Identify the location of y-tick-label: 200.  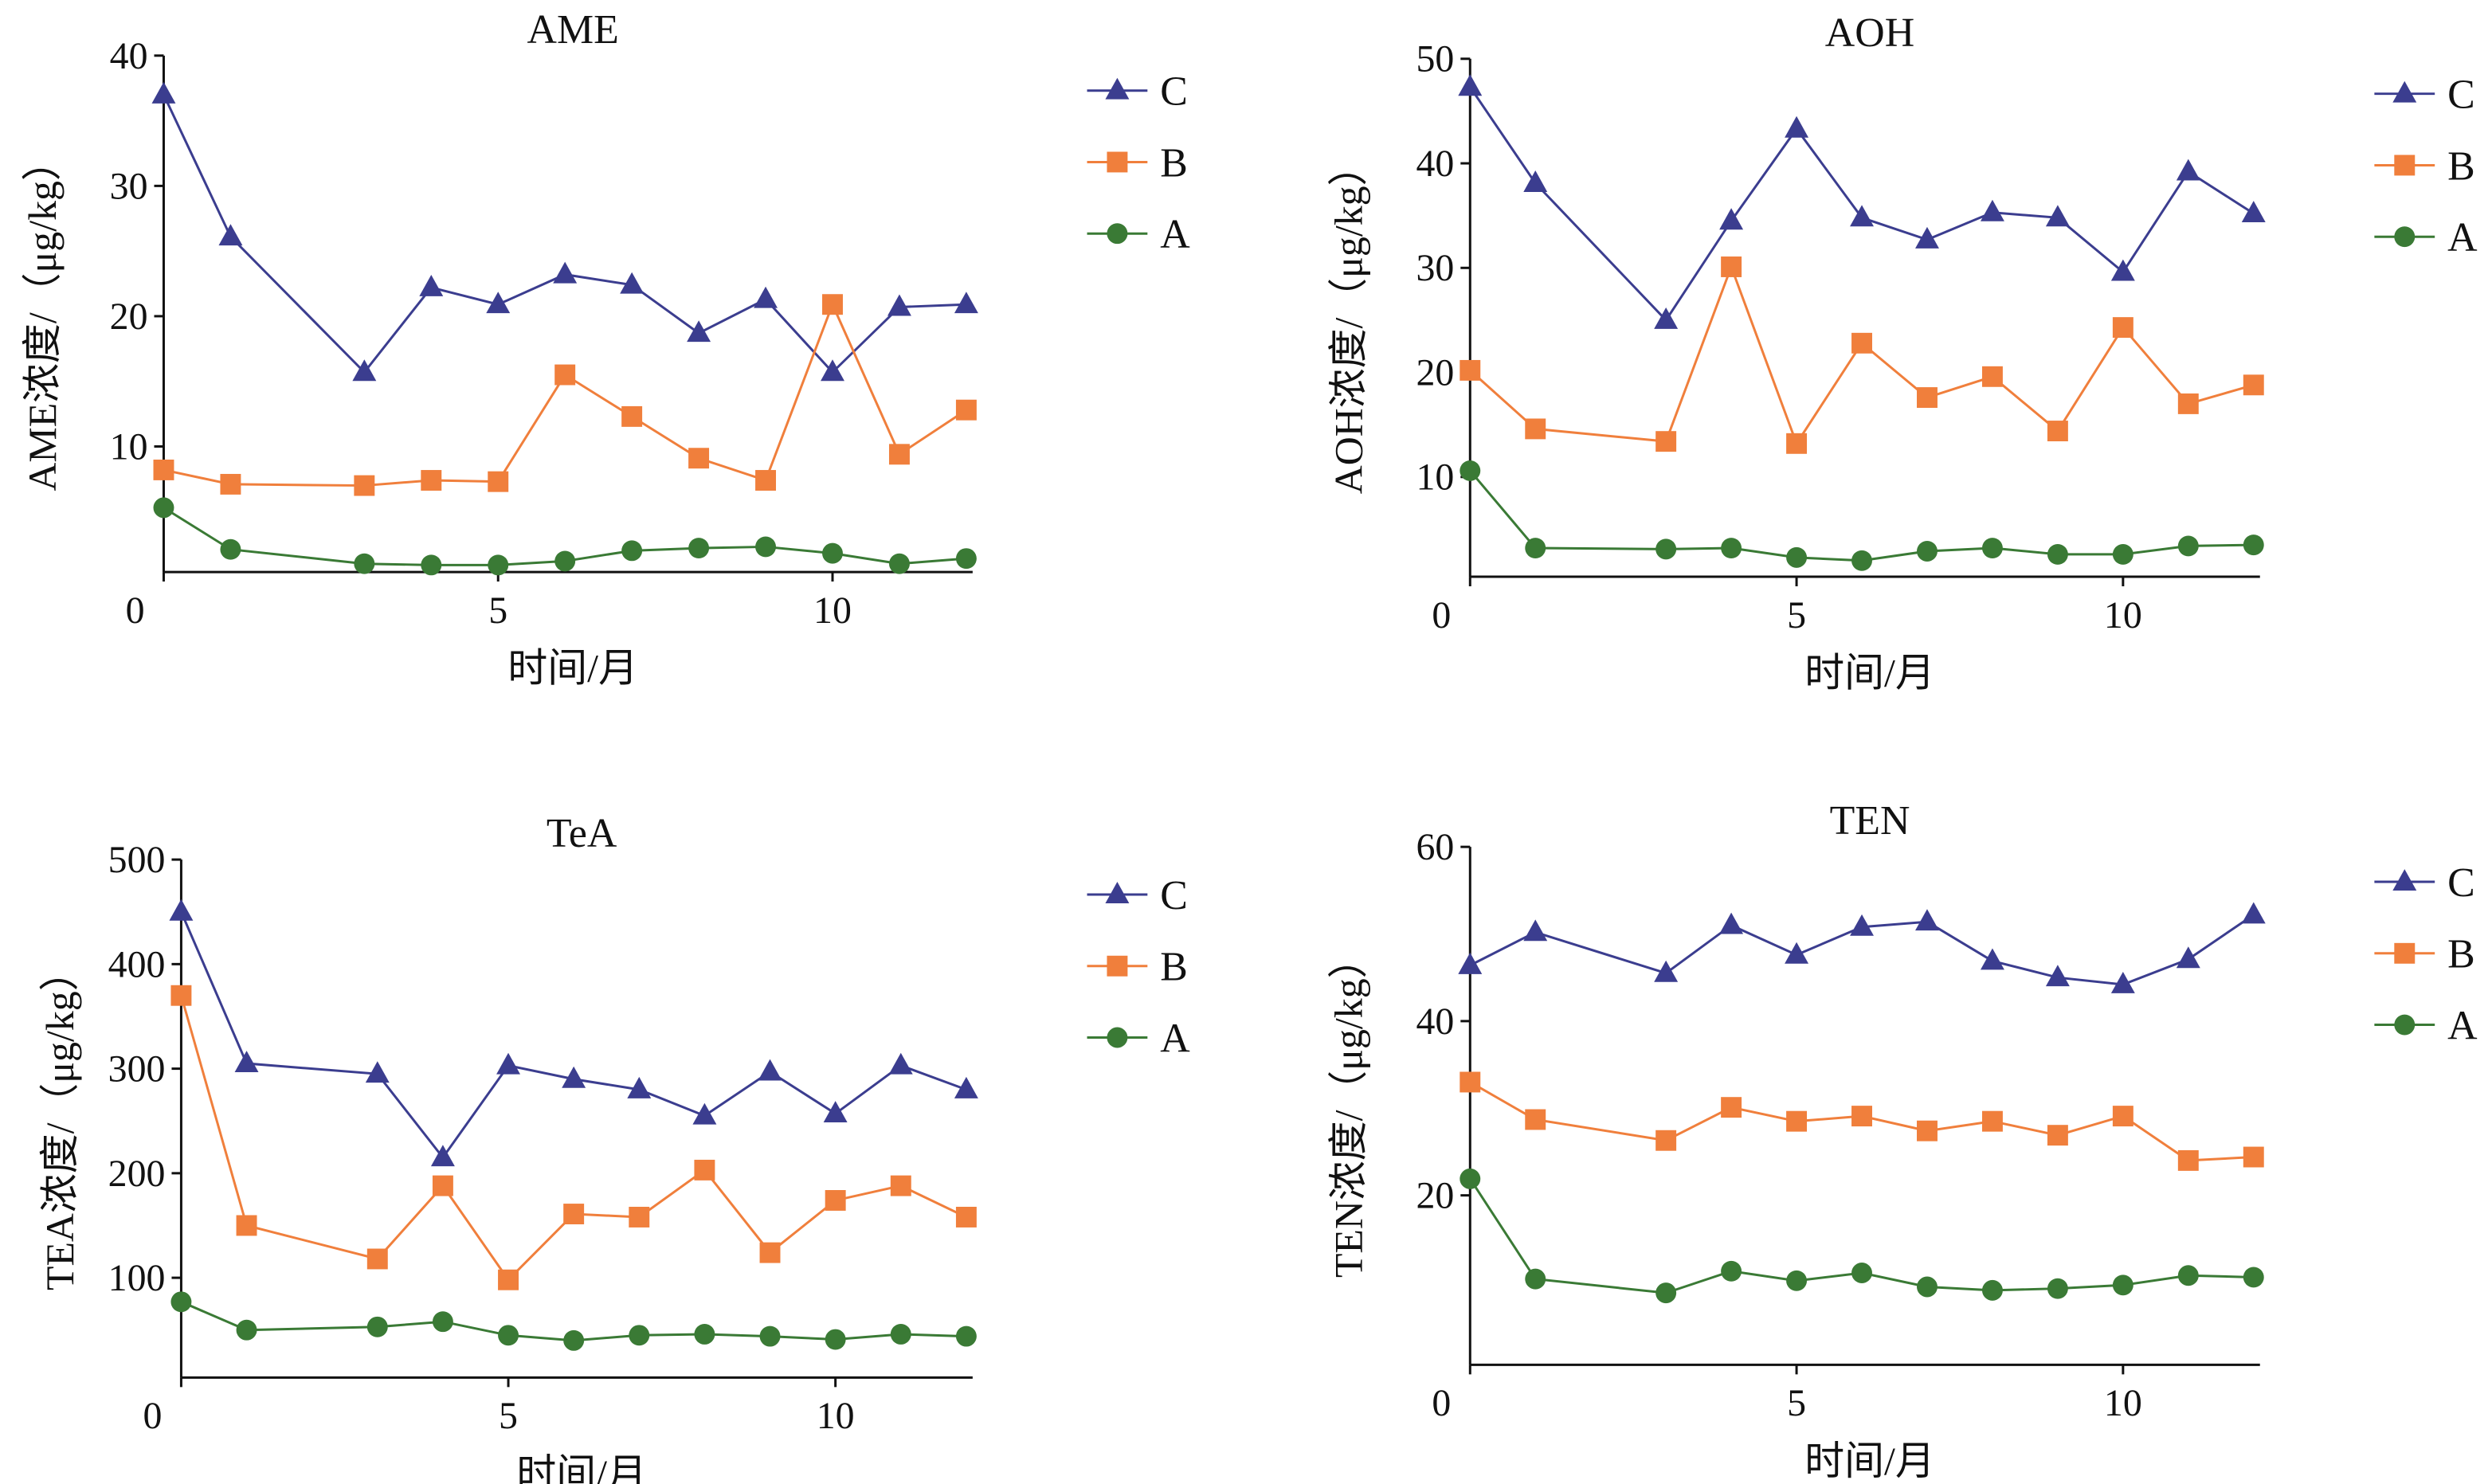
(137, 1174).